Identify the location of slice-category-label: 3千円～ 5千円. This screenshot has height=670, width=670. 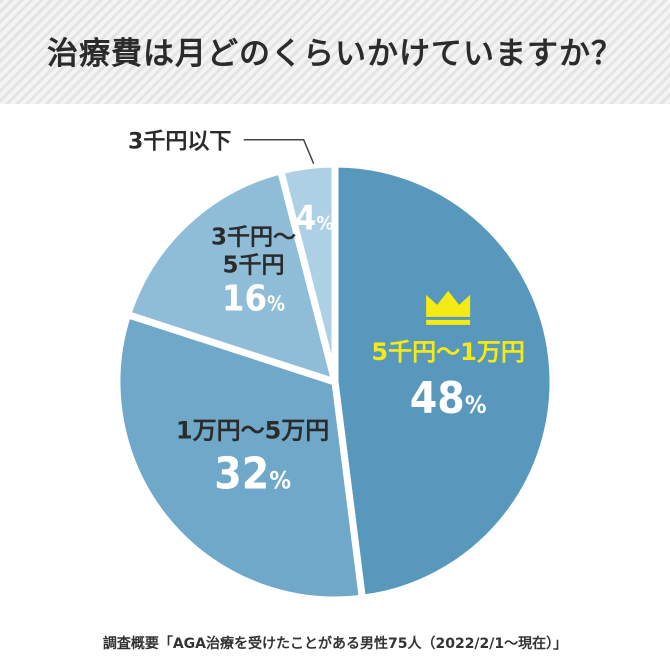
(253, 252).